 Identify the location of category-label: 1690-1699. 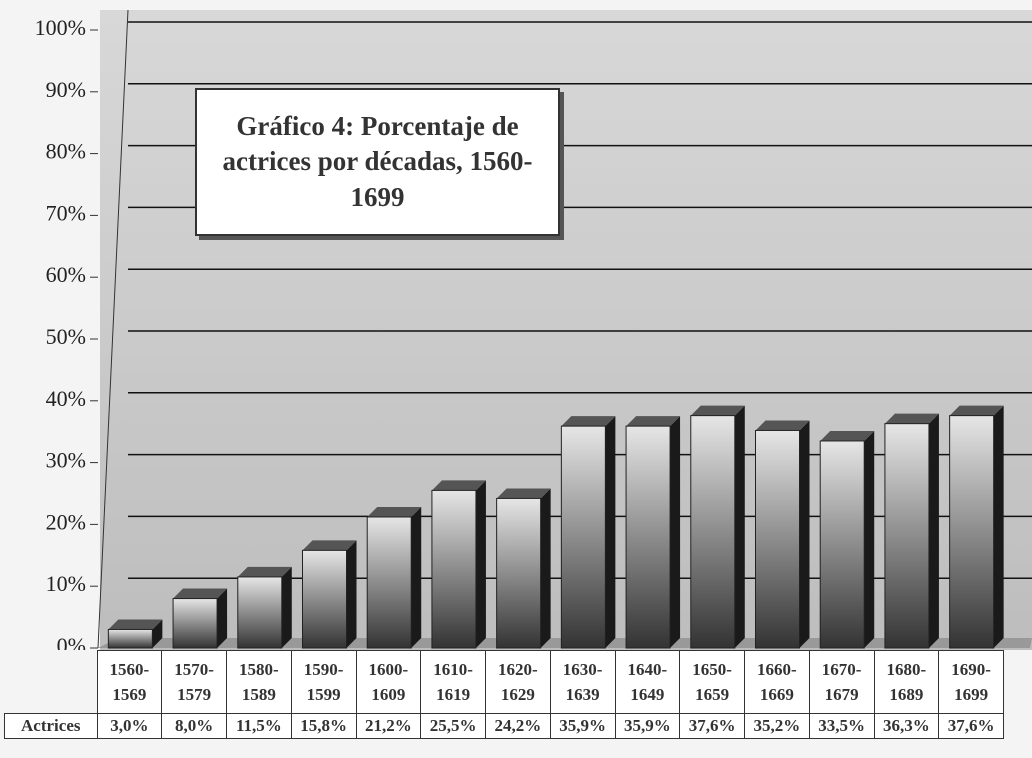
(971, 682).